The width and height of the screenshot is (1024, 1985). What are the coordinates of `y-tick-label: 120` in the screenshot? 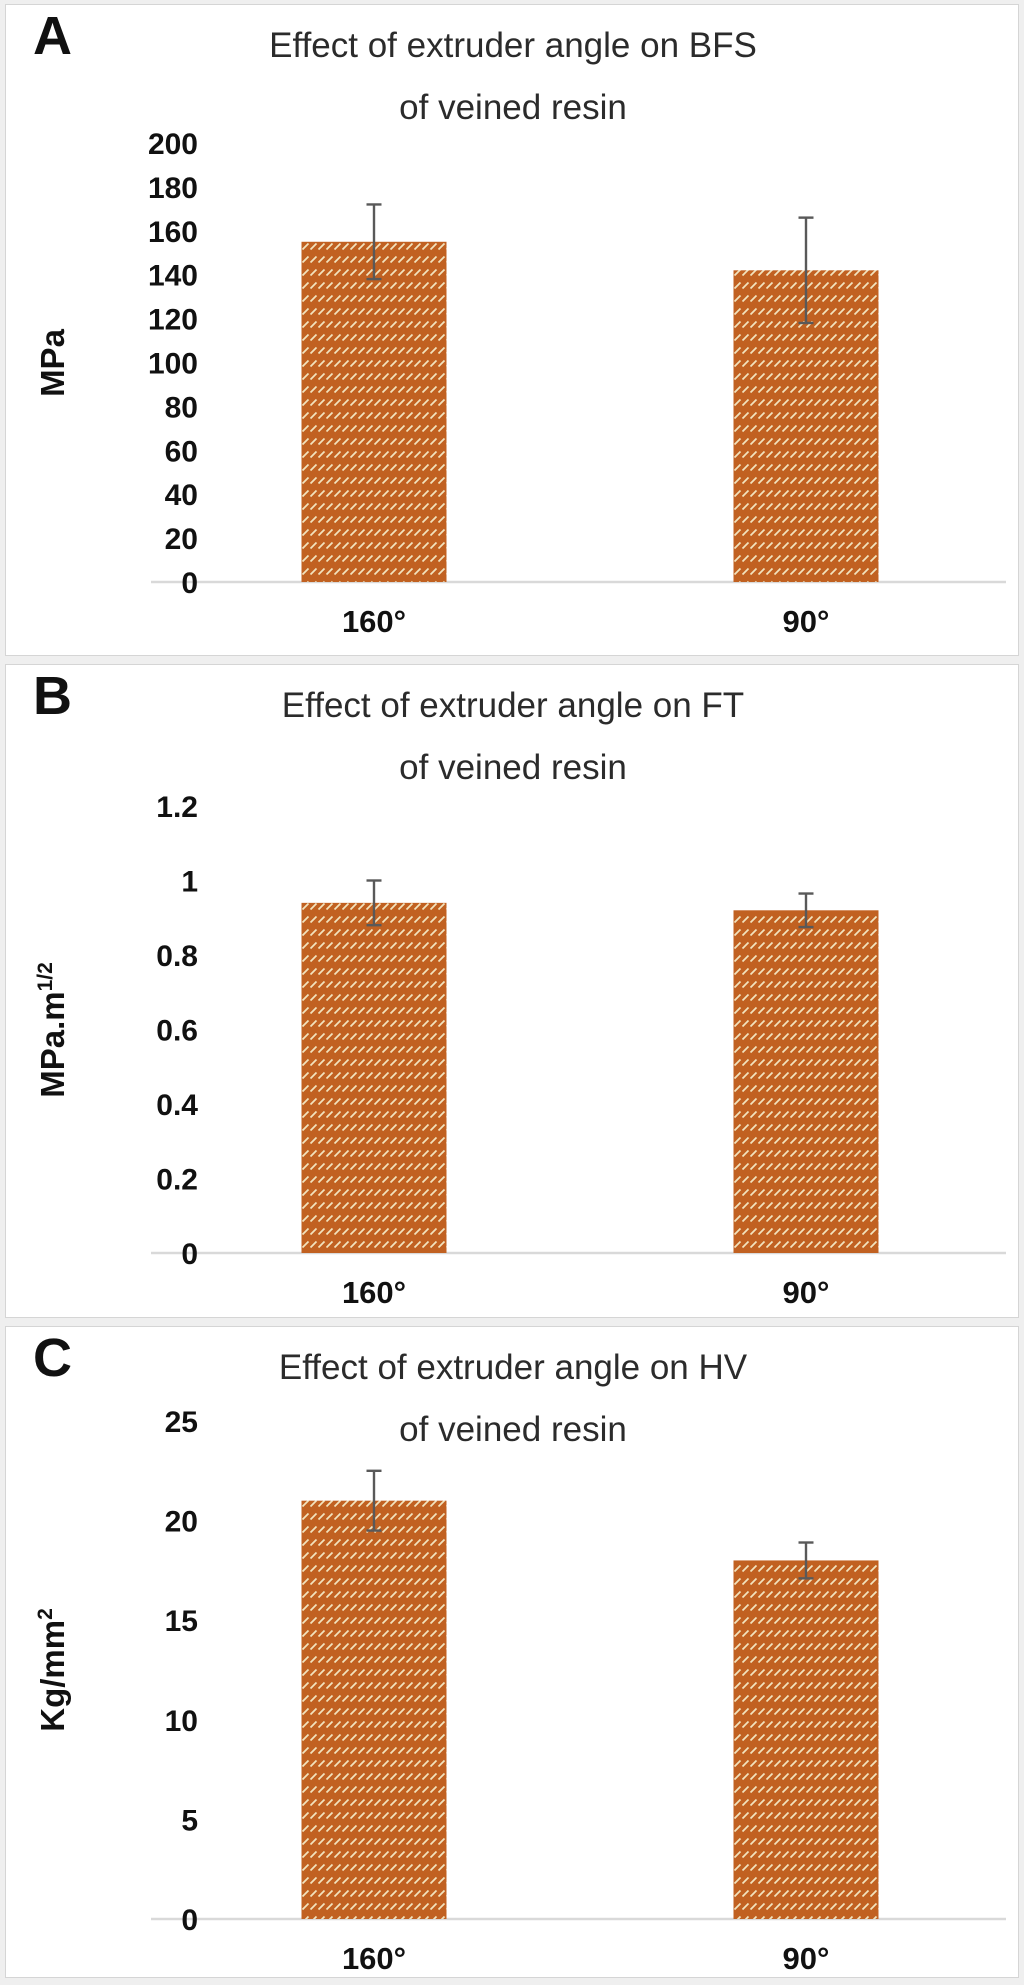 It's located at (173, 320).